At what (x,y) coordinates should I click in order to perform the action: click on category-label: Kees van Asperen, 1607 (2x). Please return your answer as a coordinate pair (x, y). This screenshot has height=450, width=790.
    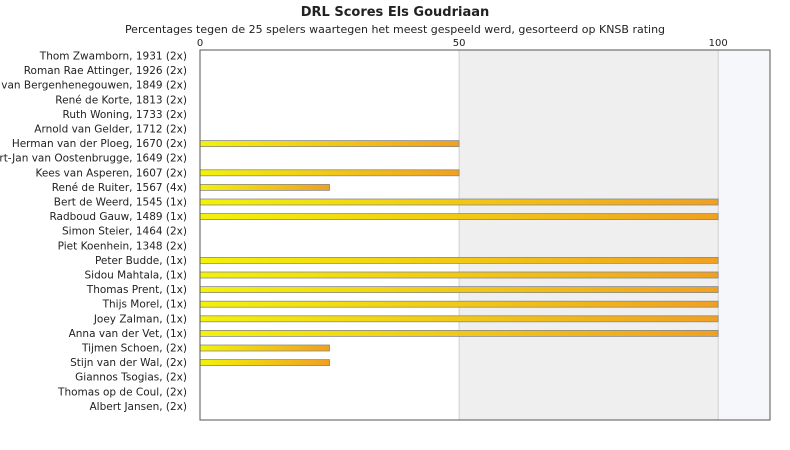
    Looking at the image, I should click on (111, 173).